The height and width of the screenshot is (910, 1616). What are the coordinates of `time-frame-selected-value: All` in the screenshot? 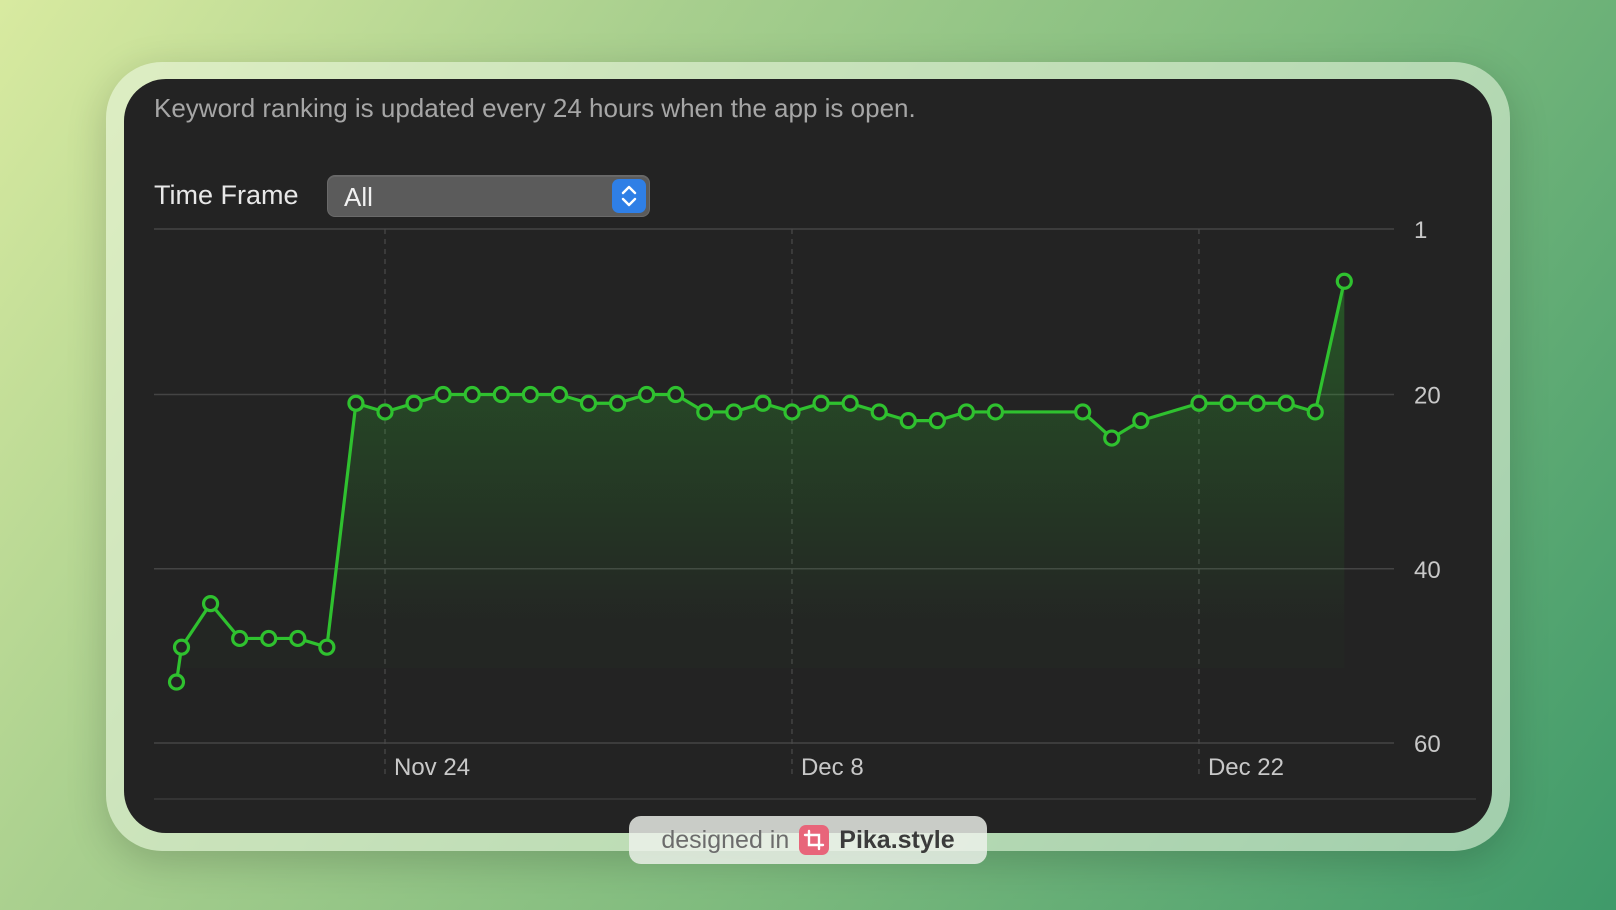 It's located at (358, 197).